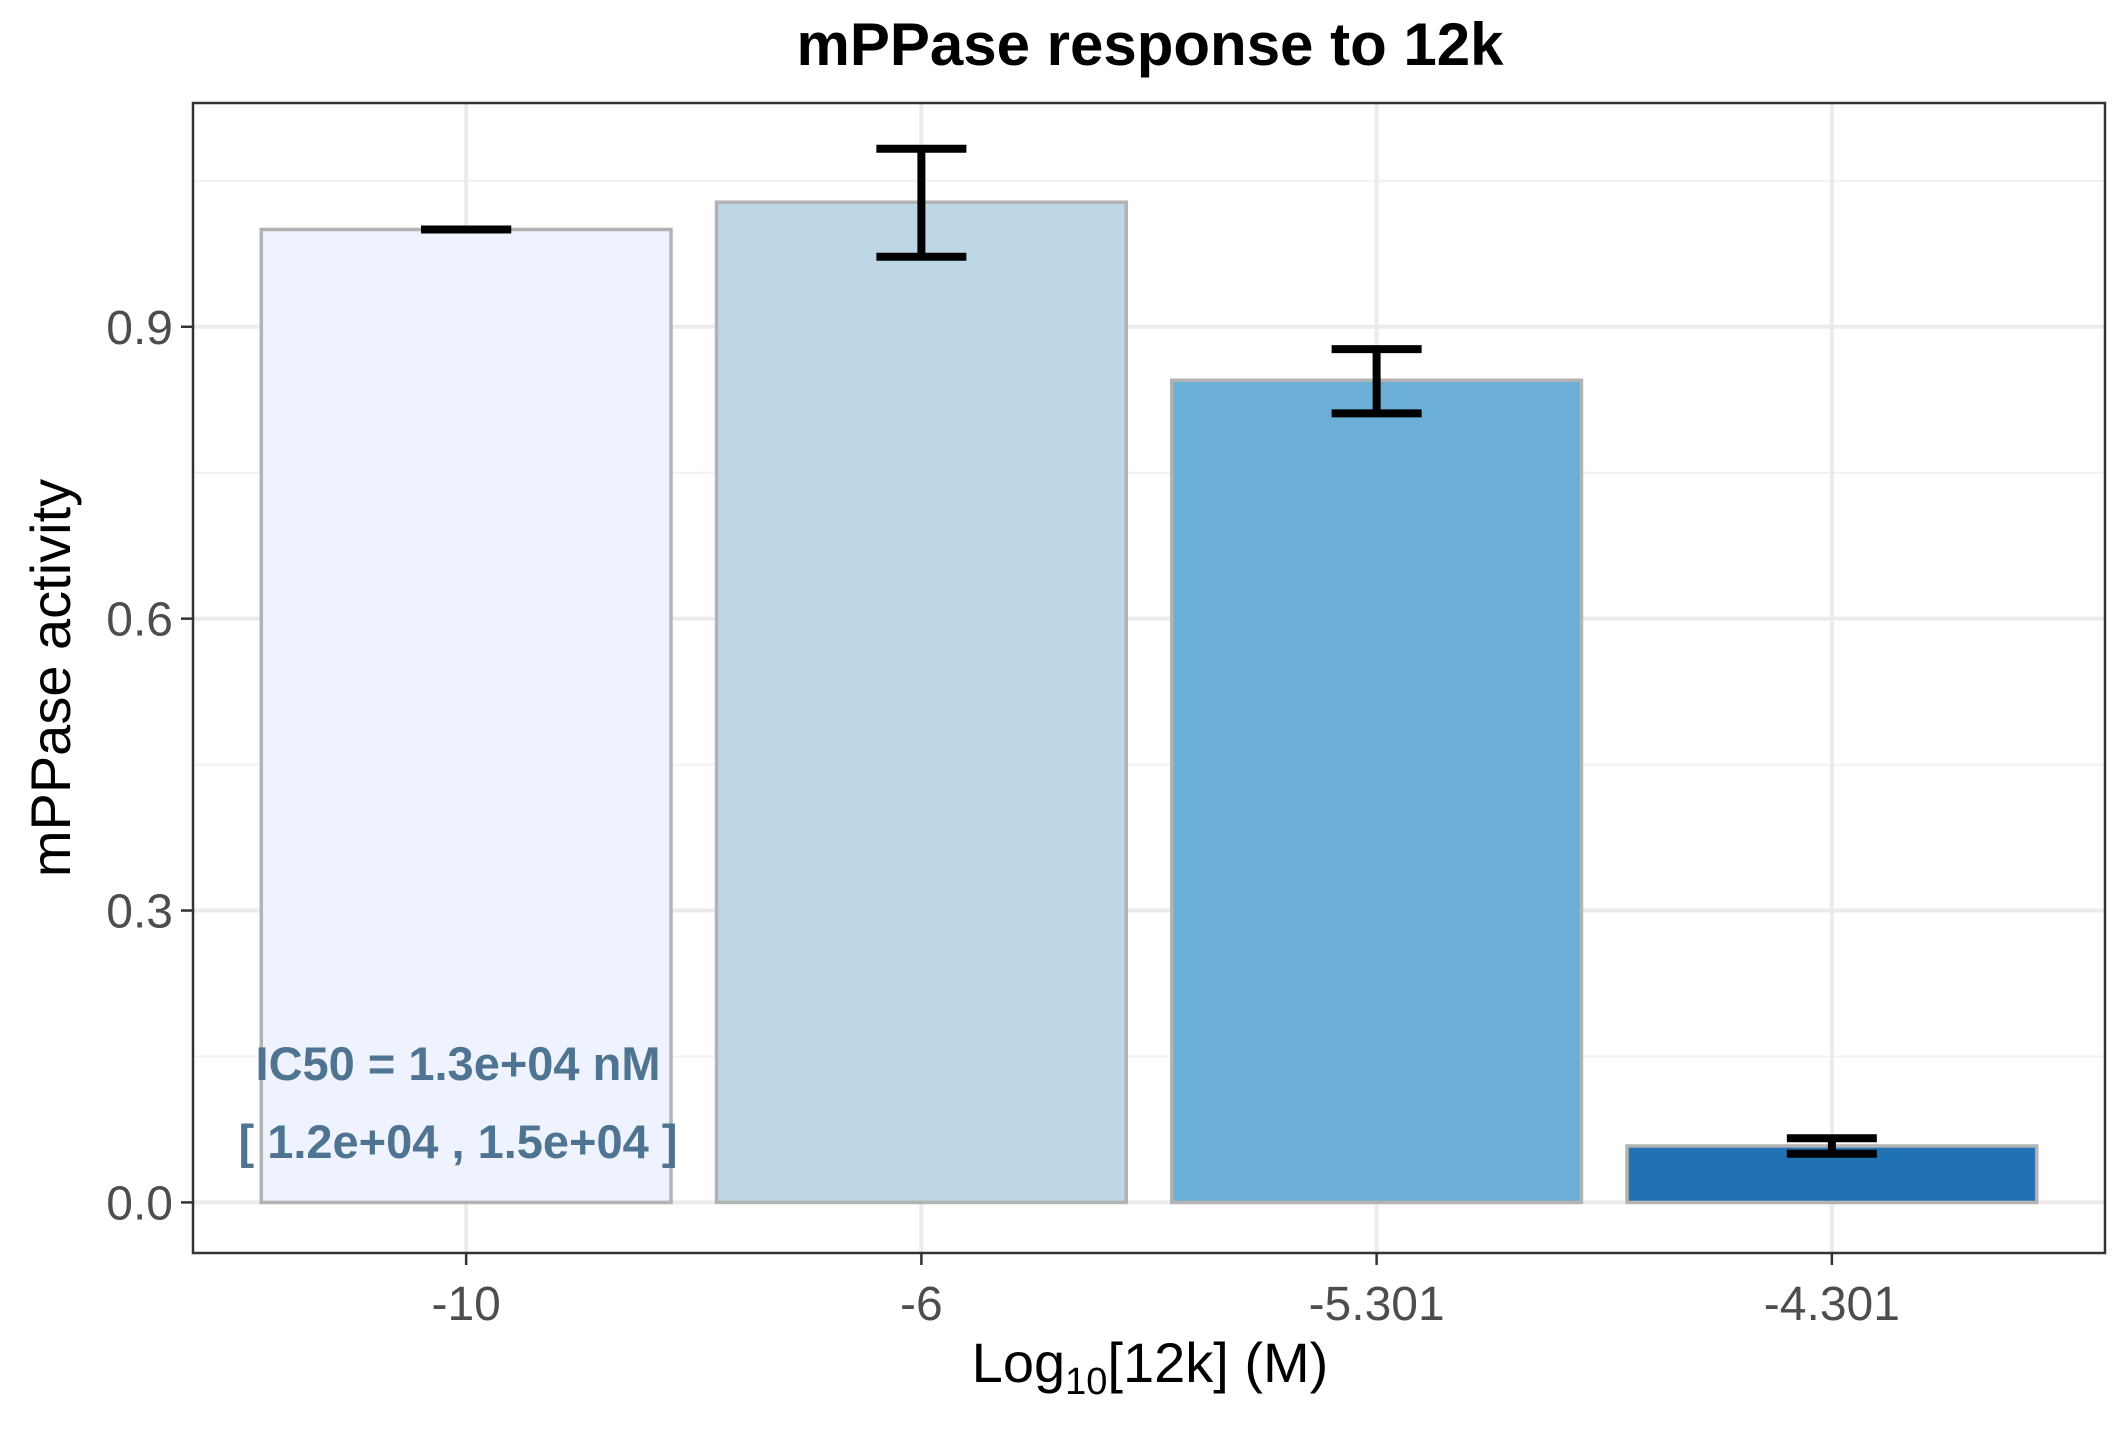 This screenshot has width=2121, height=1430. I want to click on y-tick-label: 0.3, so click(139, 912).